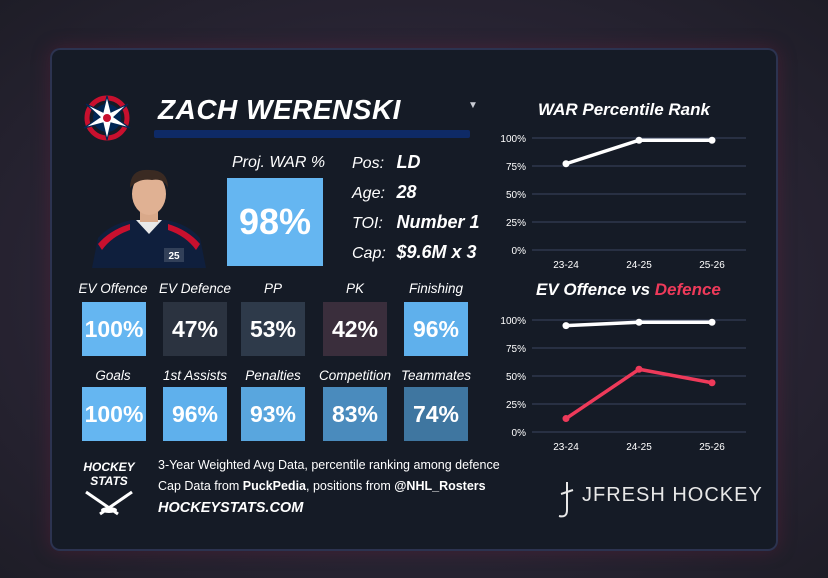 The width and height of the screenshot is (828, 578). What do you see at coordinates (436, 329) in the screenshot?
I see `stat-box-finishing: 96%` at bounding box center [436, 329].